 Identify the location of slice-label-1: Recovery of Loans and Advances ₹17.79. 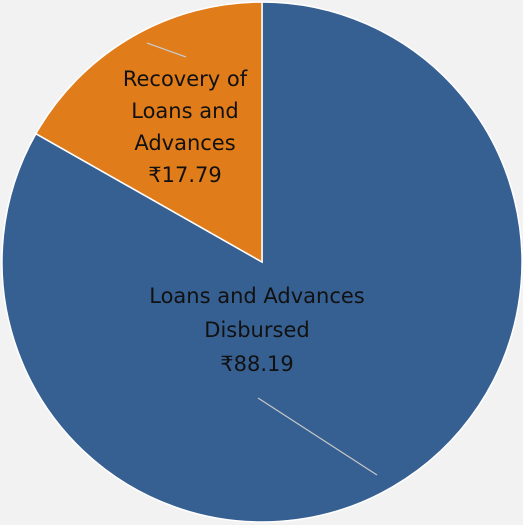
(185, 127).